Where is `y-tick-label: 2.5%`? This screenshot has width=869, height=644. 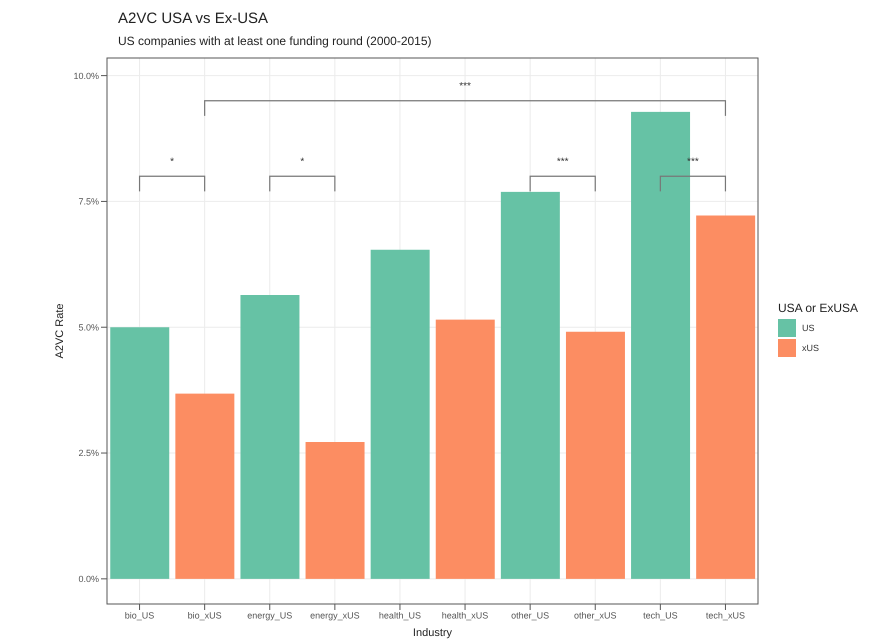
y-tick-label: 2.5% is located at coordinates (88, 453).